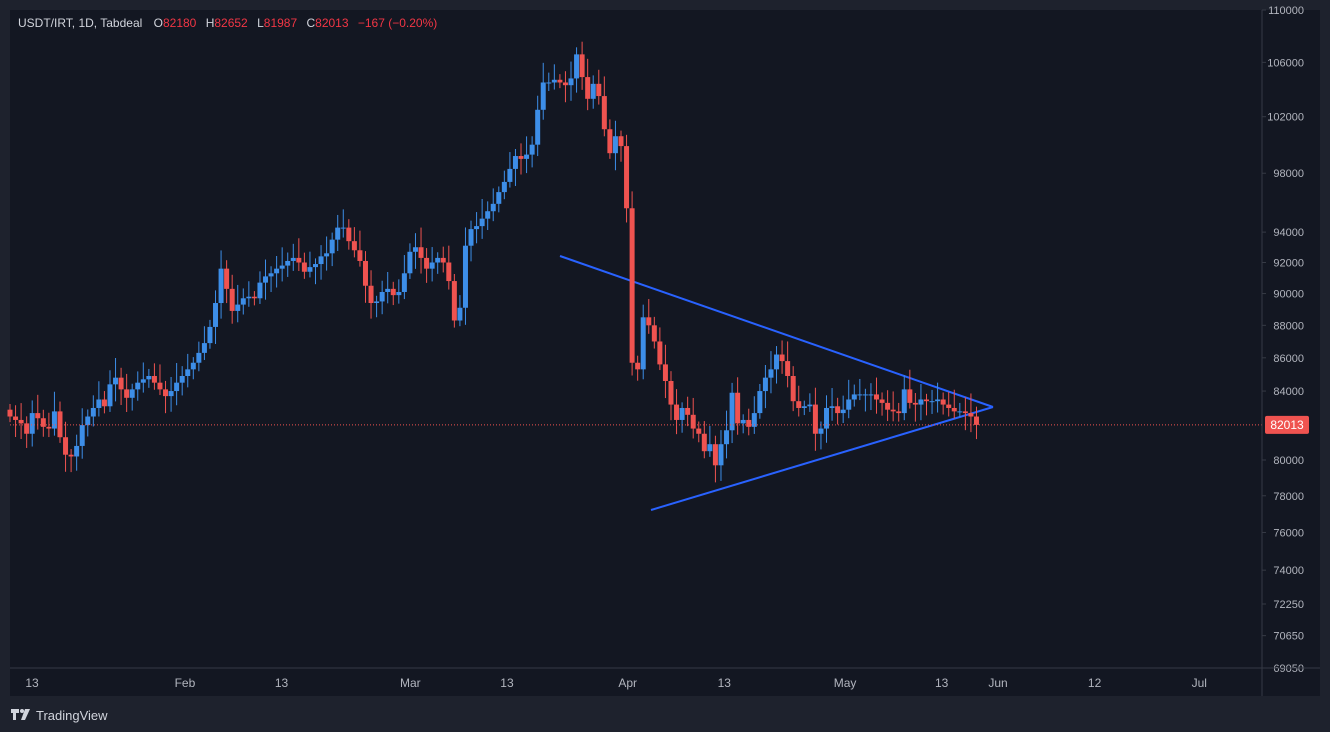 This screenshot has width=1330, height=732. What do you see at coordinates (72, 715) in the screenshot?
I see `brand-name: TradingView` at bounding box center [72, 715].